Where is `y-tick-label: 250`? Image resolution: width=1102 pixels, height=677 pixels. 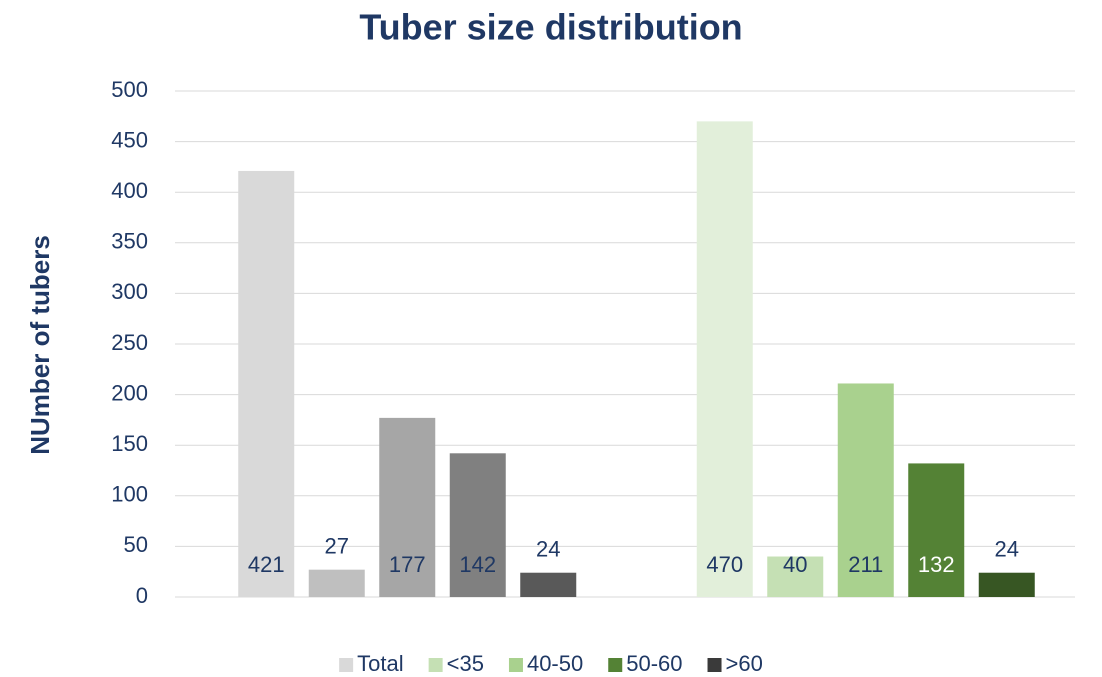
y-tick-label: 250 is located at coordinates (129, 342).